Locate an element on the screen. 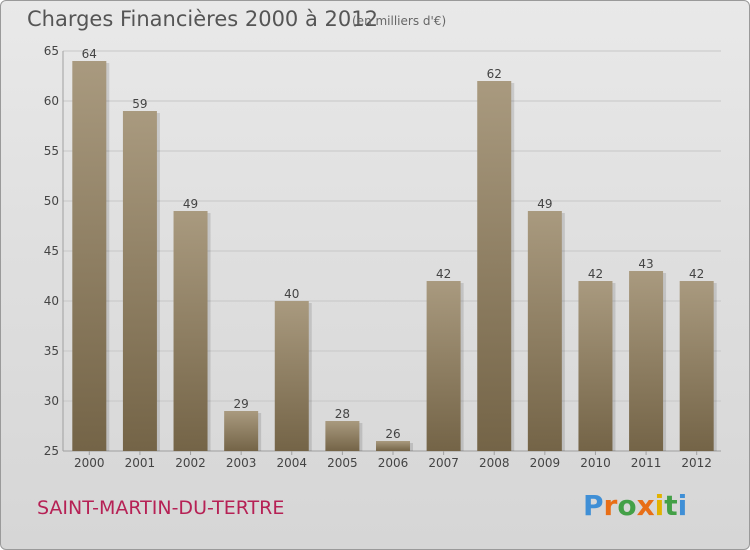  bar-2012 is located at coordinates (696, 366).